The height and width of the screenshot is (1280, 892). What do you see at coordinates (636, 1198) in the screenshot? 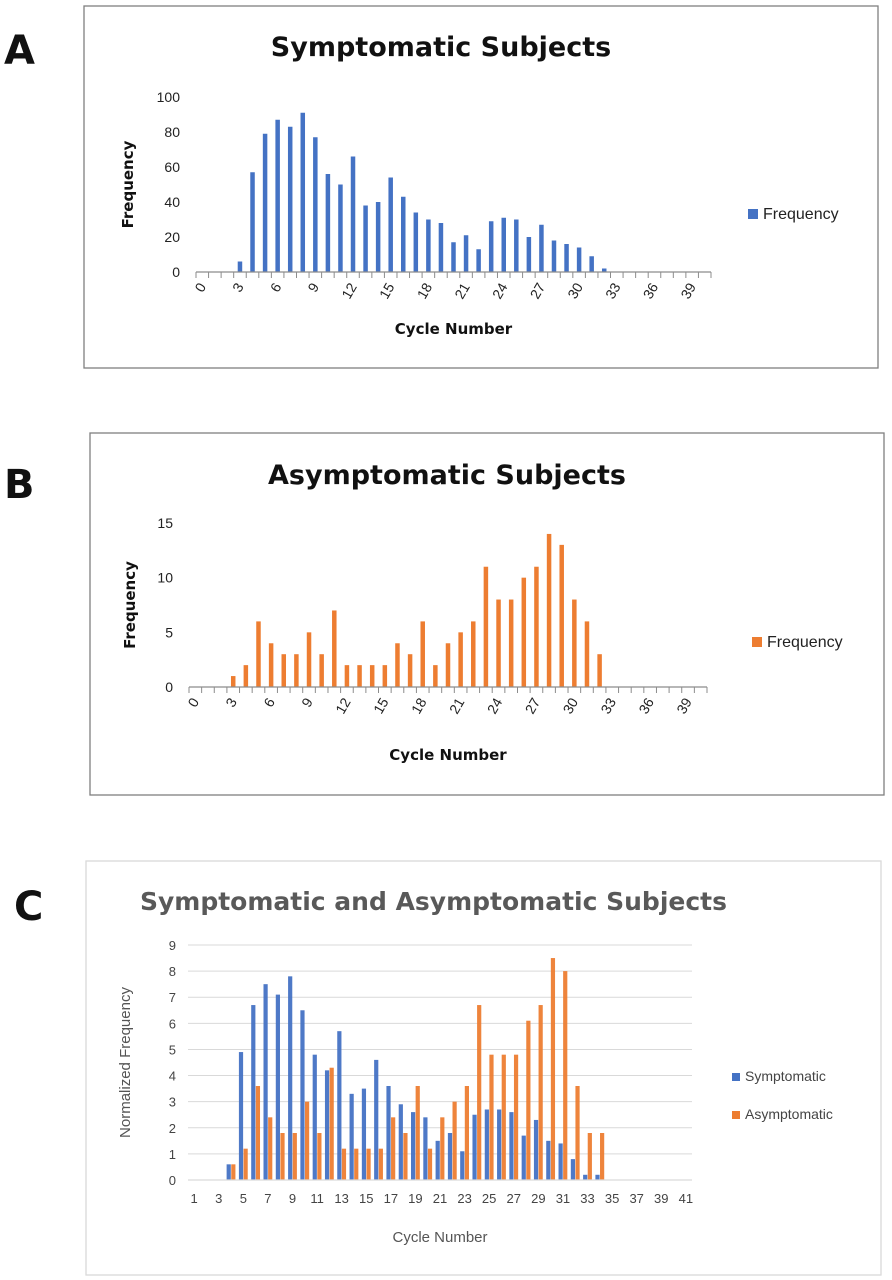
I see `x-tick-label: 37` at bounding box center [636, 1198].